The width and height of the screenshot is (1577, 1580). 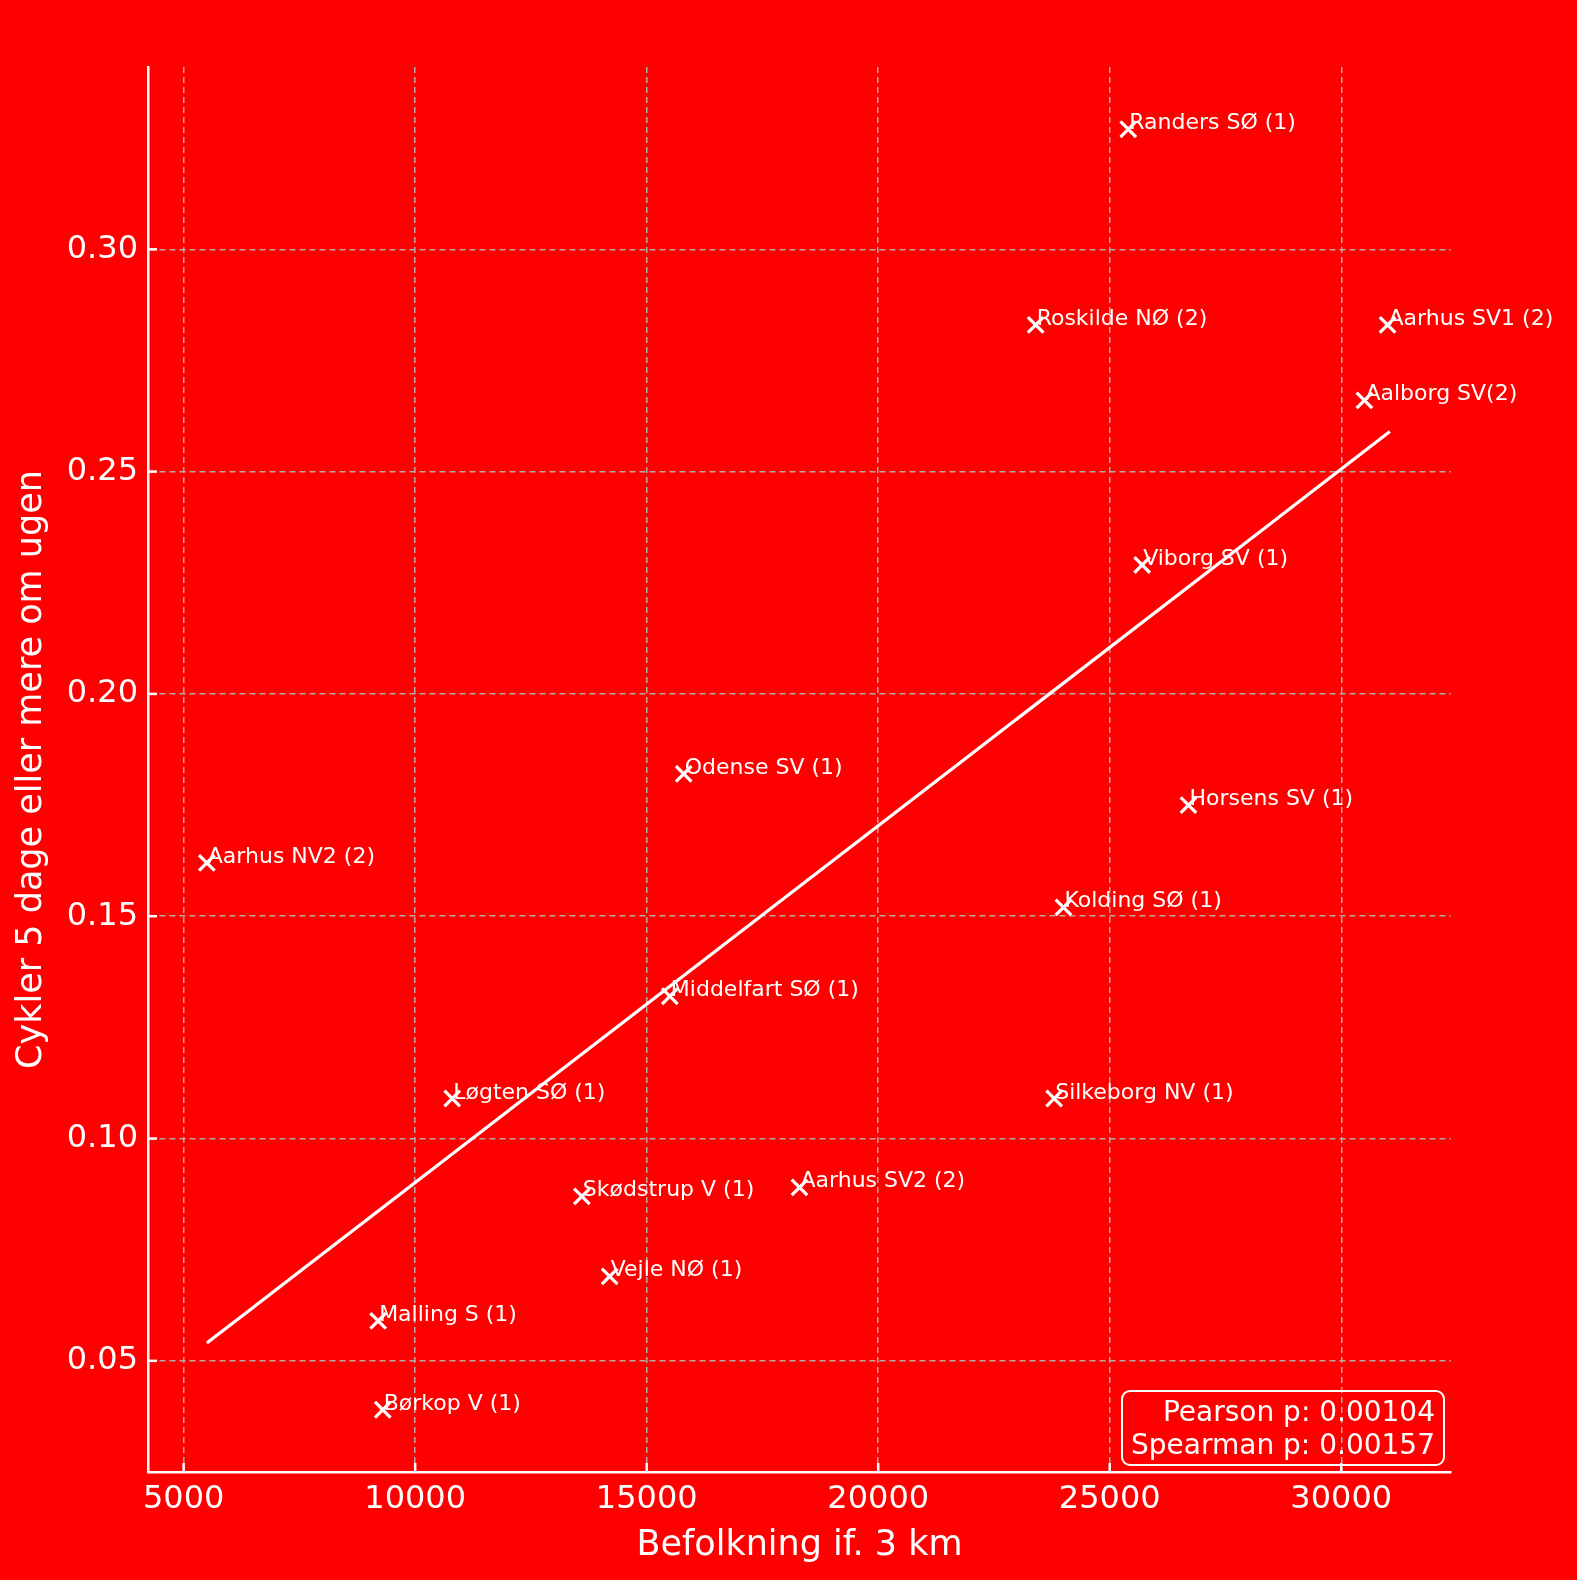 What do you see at coordinates (415, 1496) in the screenshot?
I see `x-tick-label: 10000` at bounding box center [415, 1496].